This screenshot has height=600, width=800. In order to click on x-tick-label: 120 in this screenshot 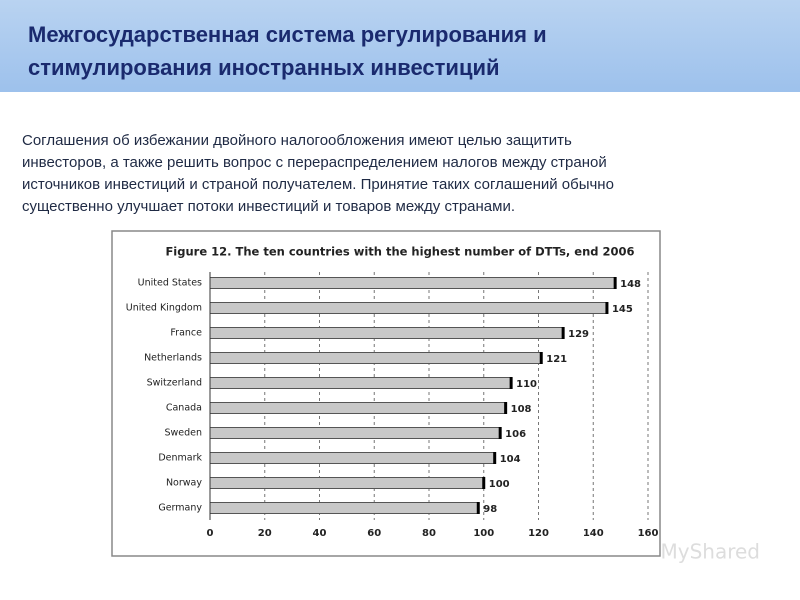, I will do `click(538, 533)`.